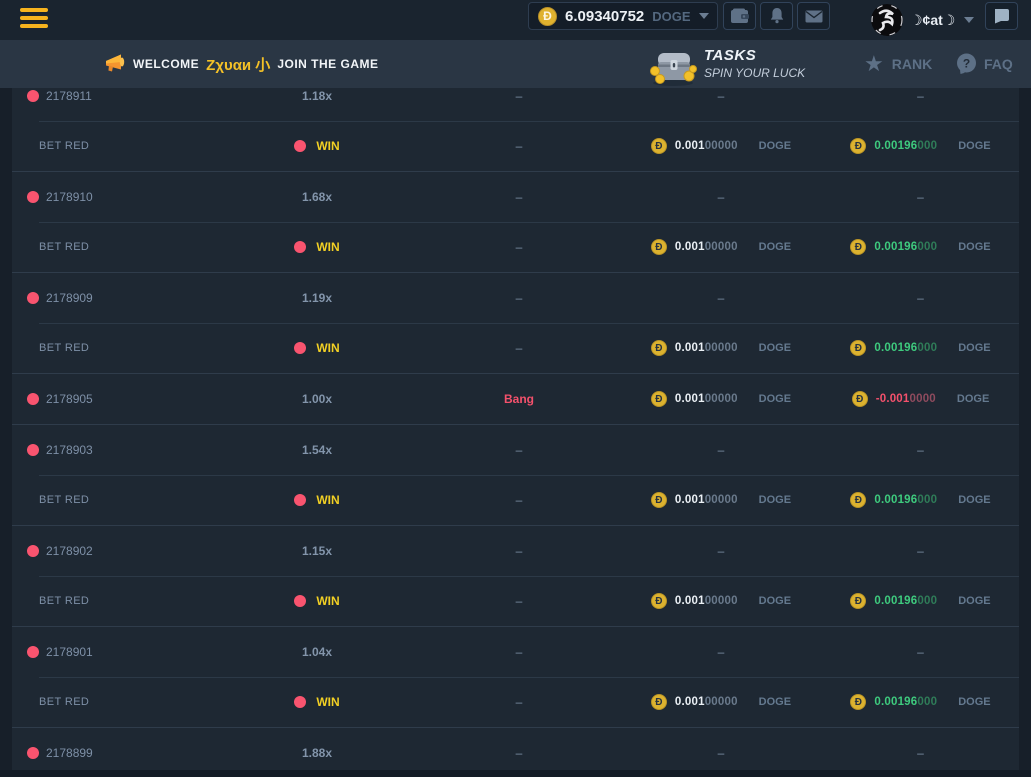  What do you see at coordinates (927, 500) in the screenshot?
I see `amount-trailing-zeros: 000` at bounding box center [927, 500].